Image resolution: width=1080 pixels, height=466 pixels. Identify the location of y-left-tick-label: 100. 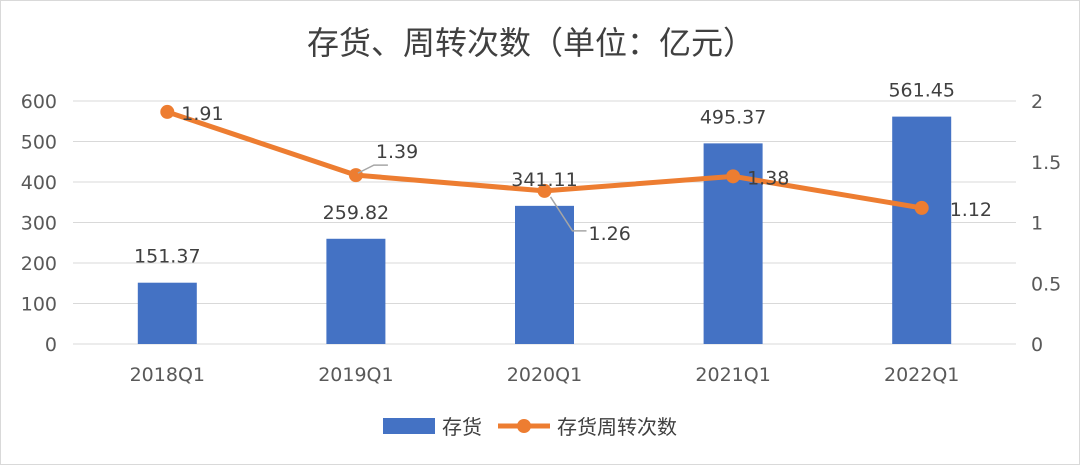
(39, 305).